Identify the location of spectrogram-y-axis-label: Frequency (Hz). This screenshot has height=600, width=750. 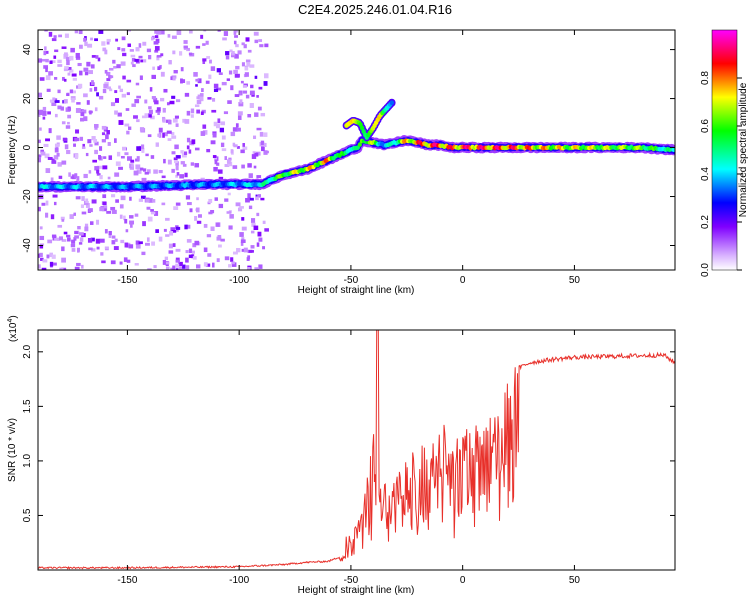
(12, 150).